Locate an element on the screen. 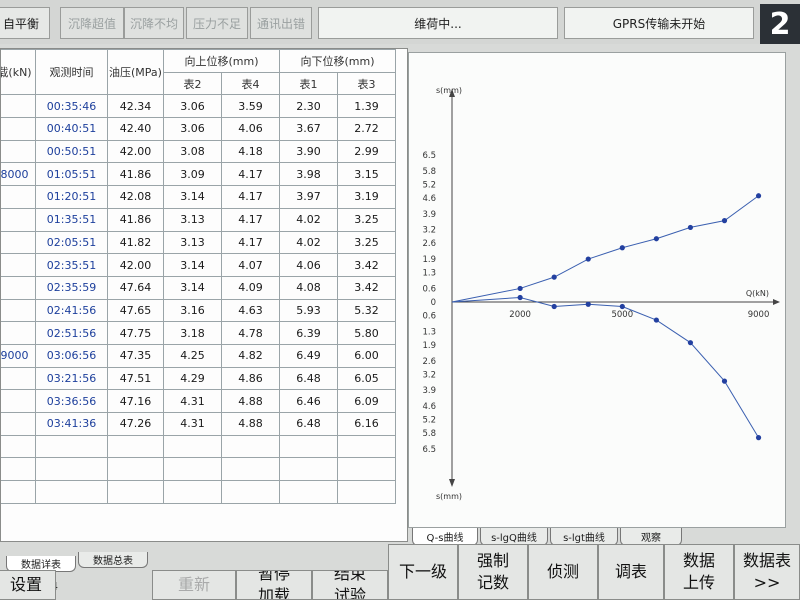 The image size is (800, 600). tab-data-summary: 数据总表 is located at coordinates (113, 560).